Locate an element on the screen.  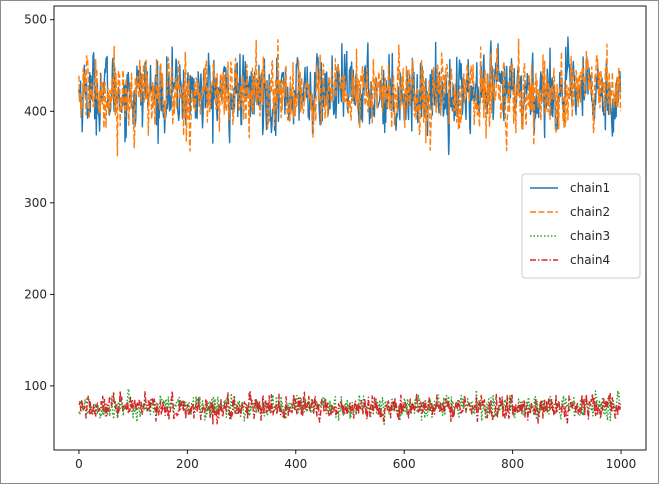
x-tick-label: 200 is located at coordinates (187, 464).